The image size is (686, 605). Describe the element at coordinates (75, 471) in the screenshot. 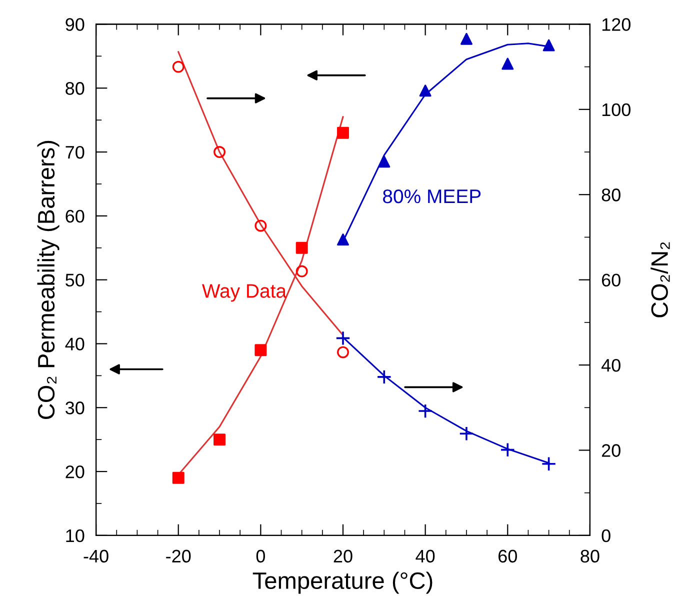

I see `y-tick-label: 20` at that location.